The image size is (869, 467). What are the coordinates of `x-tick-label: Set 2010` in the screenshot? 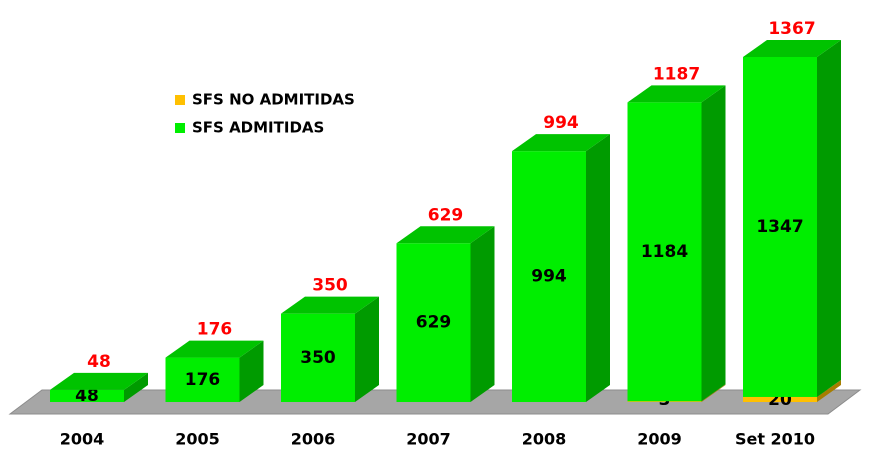 It's located at (775, 439).